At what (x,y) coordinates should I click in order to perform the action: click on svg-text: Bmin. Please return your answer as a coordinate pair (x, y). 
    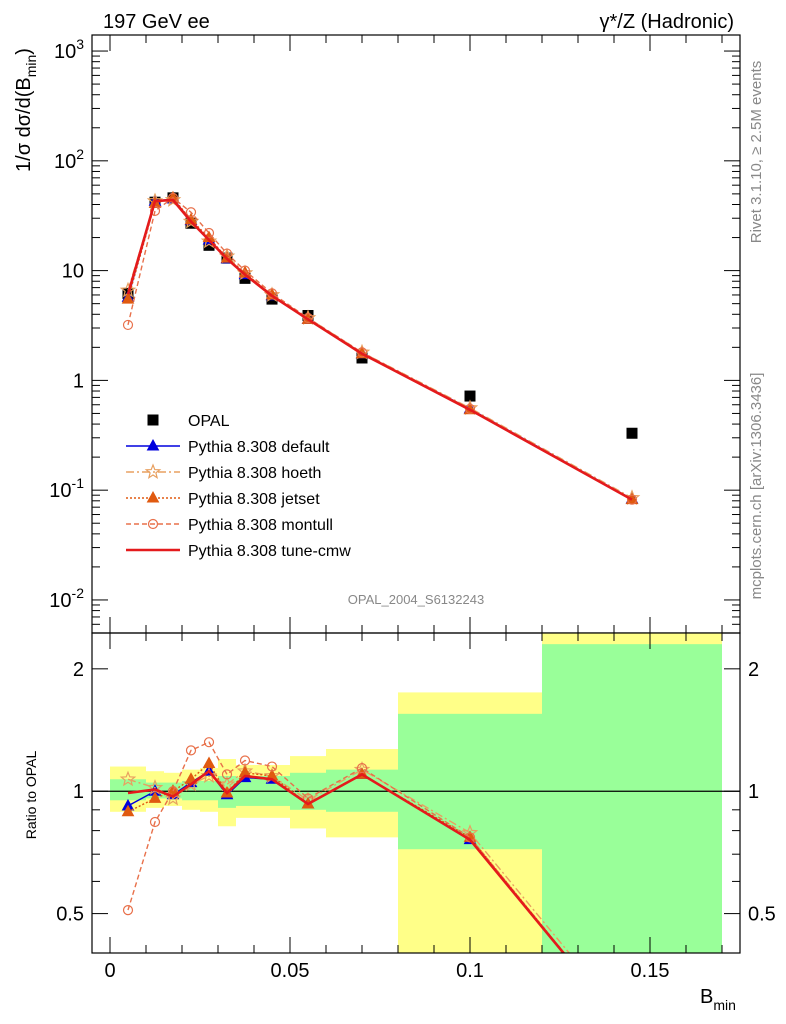
    Looking at the image, I should click on (718, 999).